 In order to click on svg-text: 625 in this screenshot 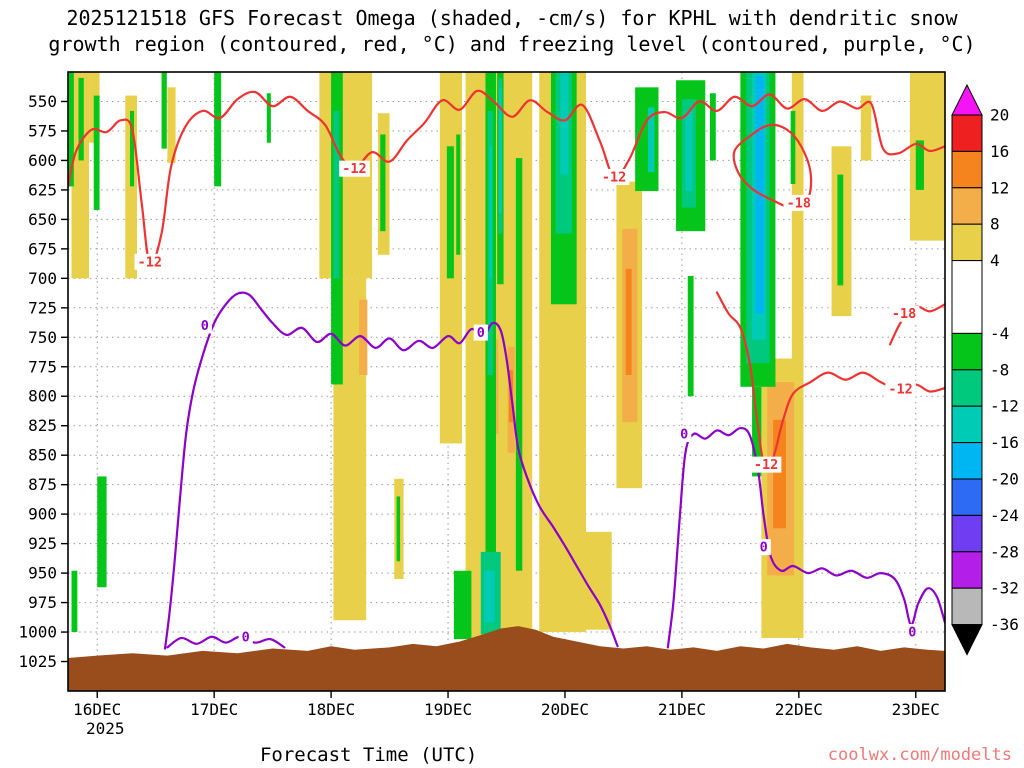, I will do `click(42, 189)`.